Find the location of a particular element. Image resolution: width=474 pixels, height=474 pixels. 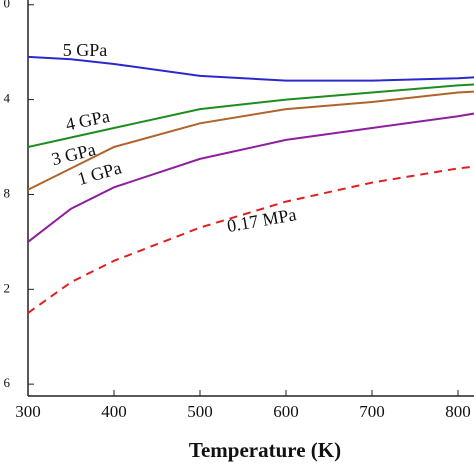

x-tick-label: 300 is located at coordinates (28, 411).